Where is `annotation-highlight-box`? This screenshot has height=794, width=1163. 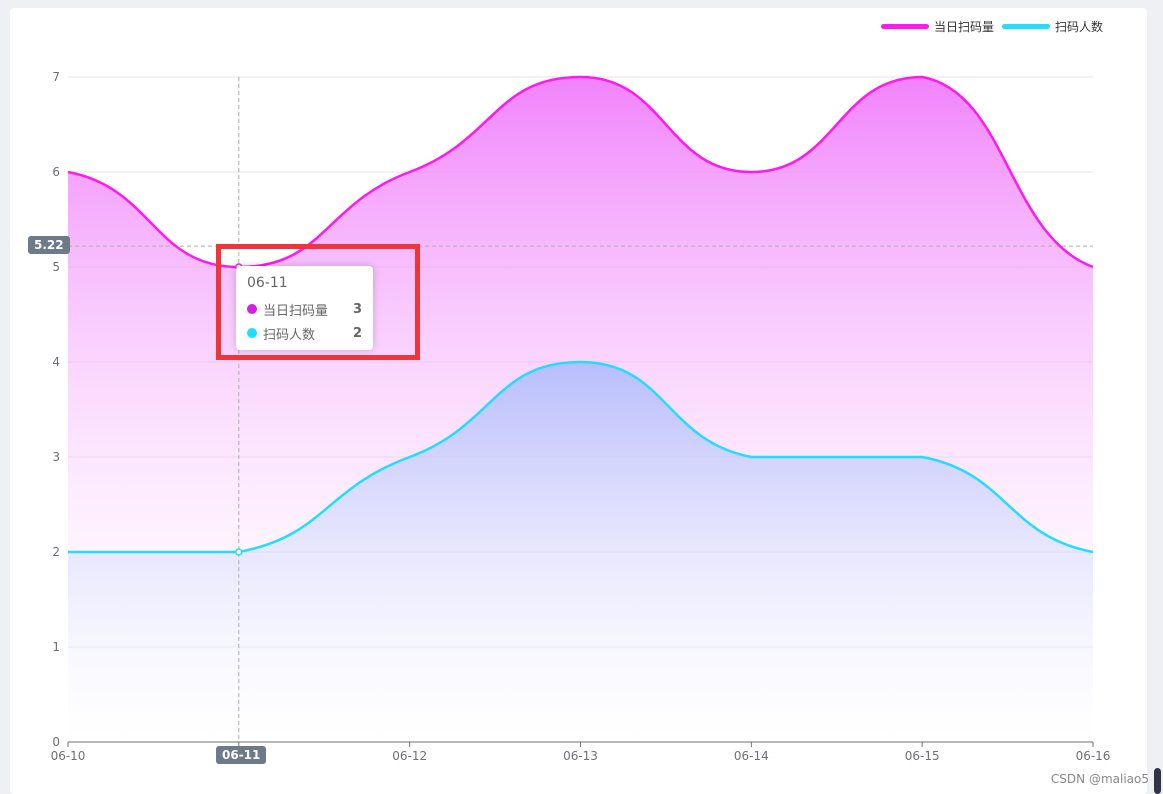
annotation-highlight-box is located at coordinates (318, 302).